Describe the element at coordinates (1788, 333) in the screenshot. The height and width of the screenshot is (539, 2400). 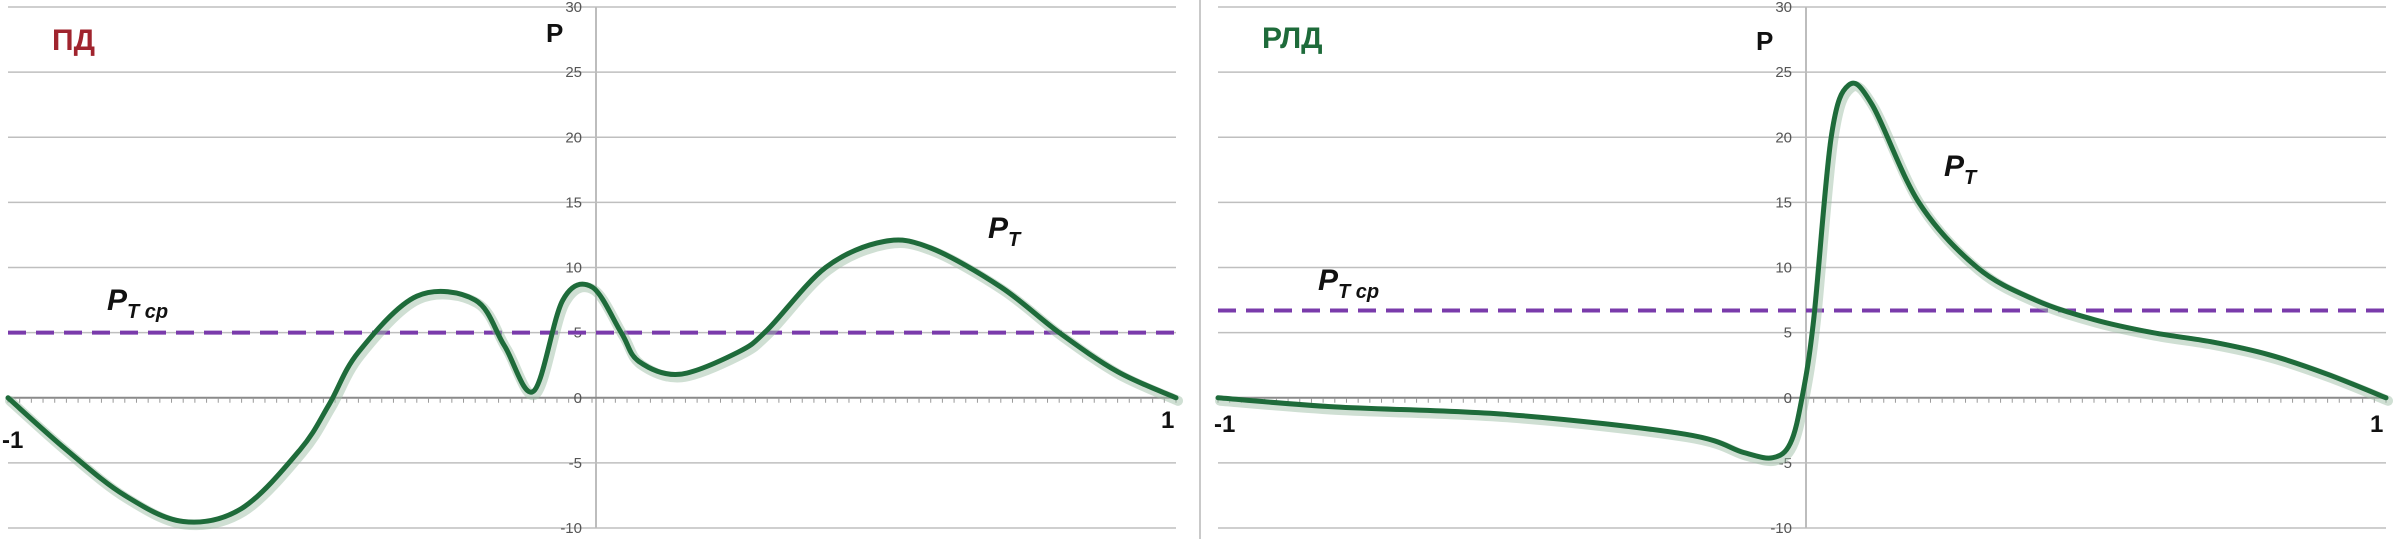
I see `y-tick-label: 5` at that location.